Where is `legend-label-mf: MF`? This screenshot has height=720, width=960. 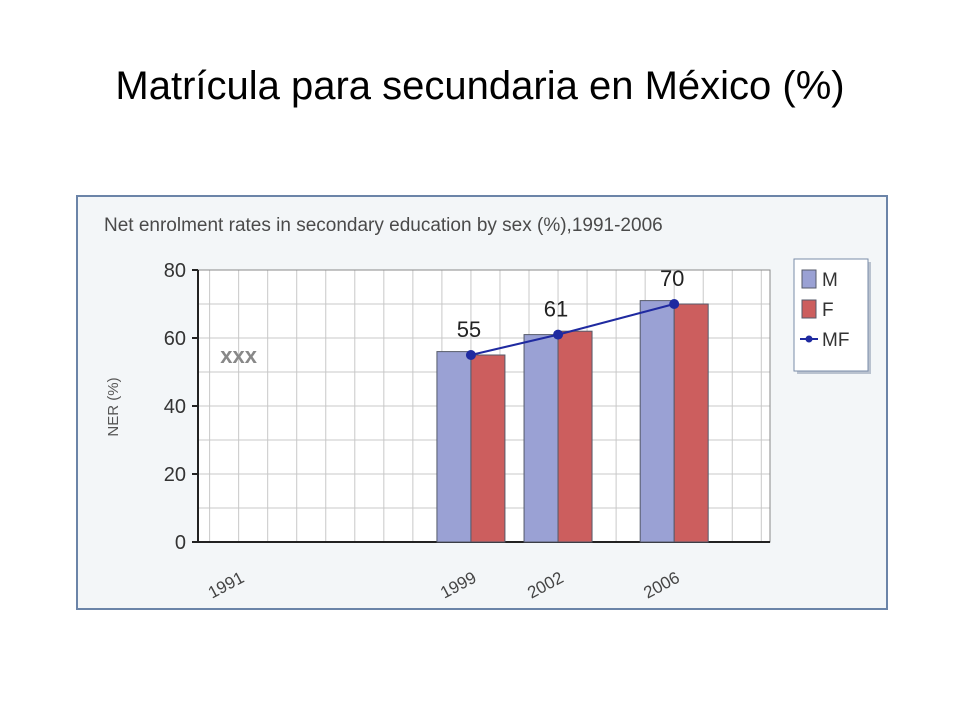
legend-label-mf: MF is located at coordinates (835, 340).